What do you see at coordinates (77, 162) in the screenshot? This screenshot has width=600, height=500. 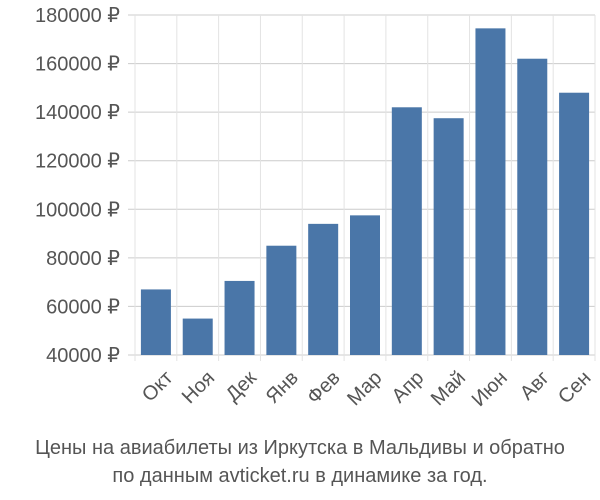 I see `y-tick-label: 120000 ₽` at bounding box center [77, 162].